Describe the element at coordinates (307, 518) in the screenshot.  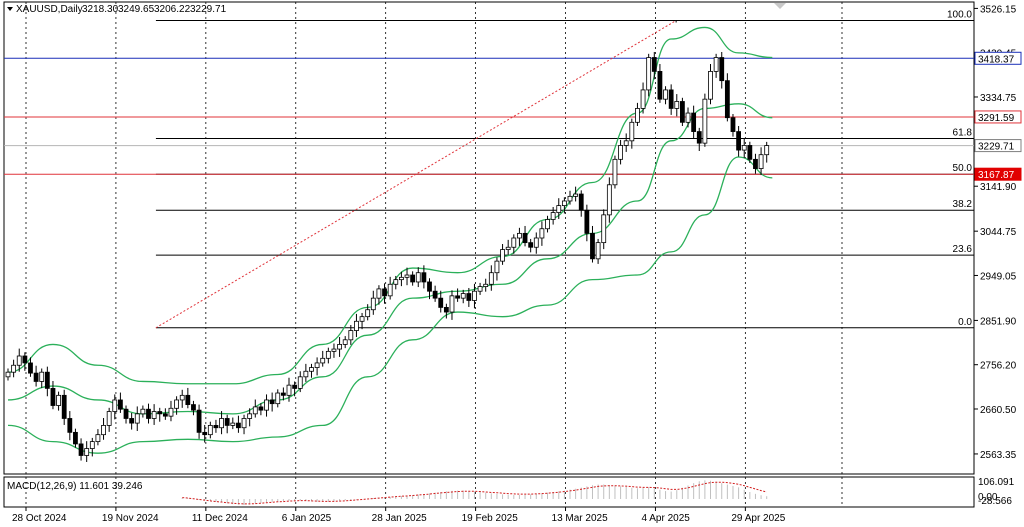
I see `time-axis-label: 6 Jan 2025` at that location.